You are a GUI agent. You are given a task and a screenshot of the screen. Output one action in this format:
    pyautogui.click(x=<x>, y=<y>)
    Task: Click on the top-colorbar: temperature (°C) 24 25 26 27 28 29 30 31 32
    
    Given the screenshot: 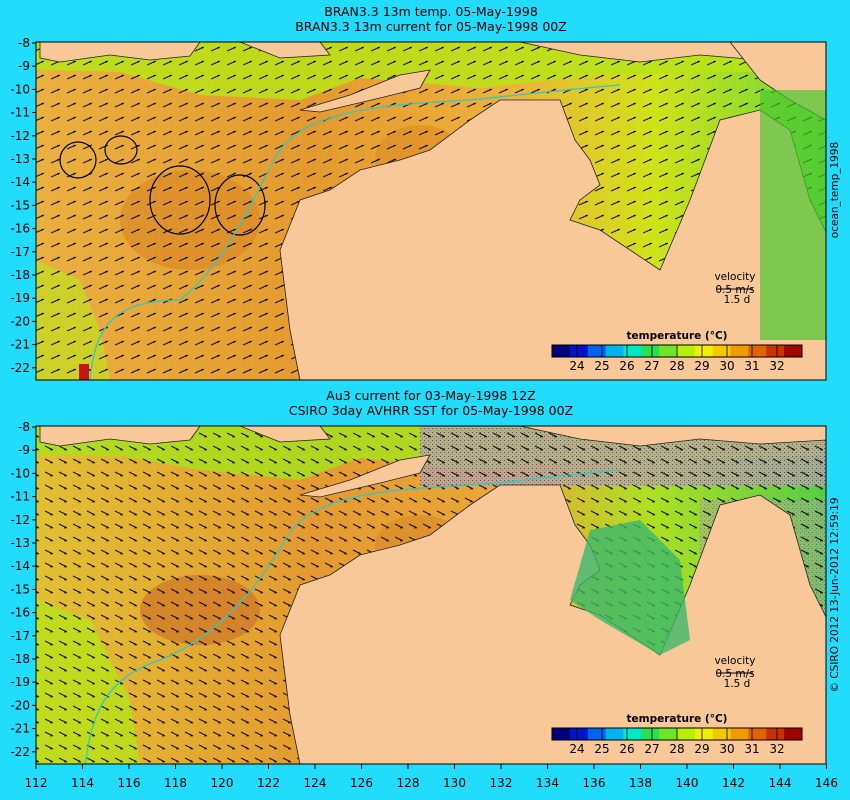 What is the action you would take?
    pyautogui.click(x=677, y=351)
    